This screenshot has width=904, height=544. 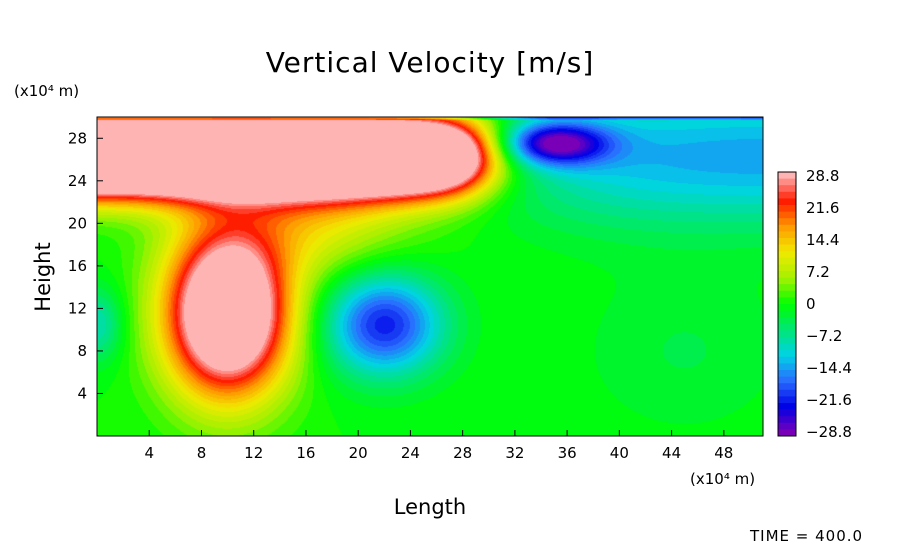 I want to click on y-tick-label: 4, so click(x=82, y=393).